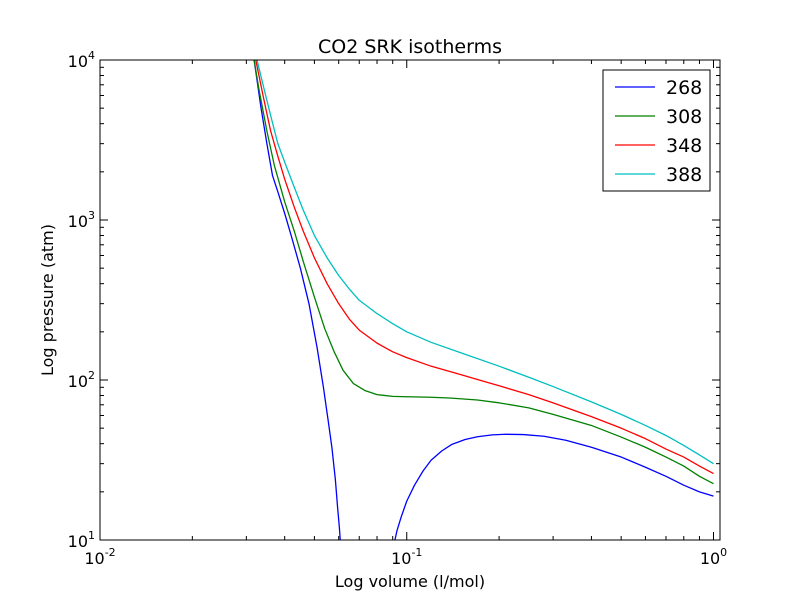 This screenshot has width=800, height=600. I want to click on legend-label-348: 348, so click(684, 146).